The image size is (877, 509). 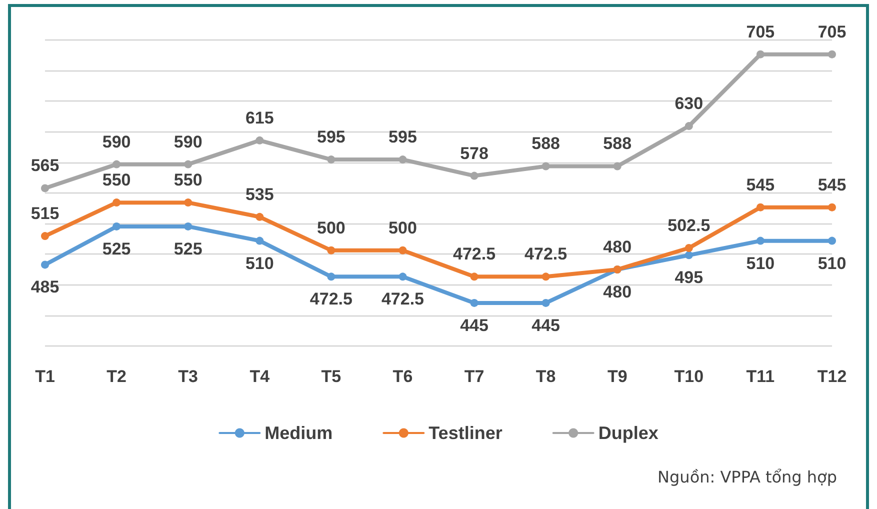 What do you see at coordinates (188, 376) in the screenshot?
I see `x-tick-label: T3` at bounding box center [188, 376].